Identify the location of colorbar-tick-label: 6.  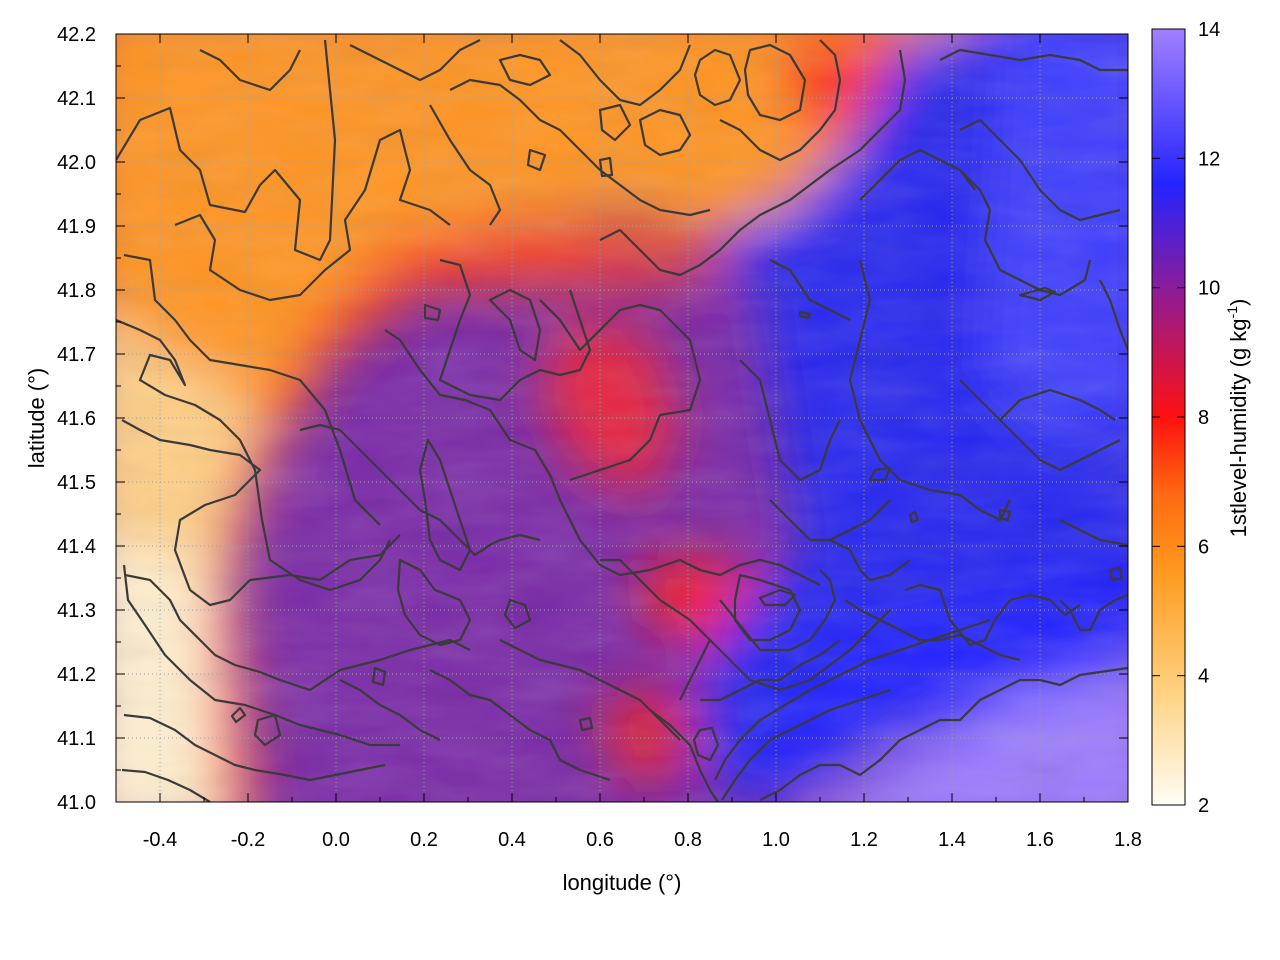
(1203, 547).